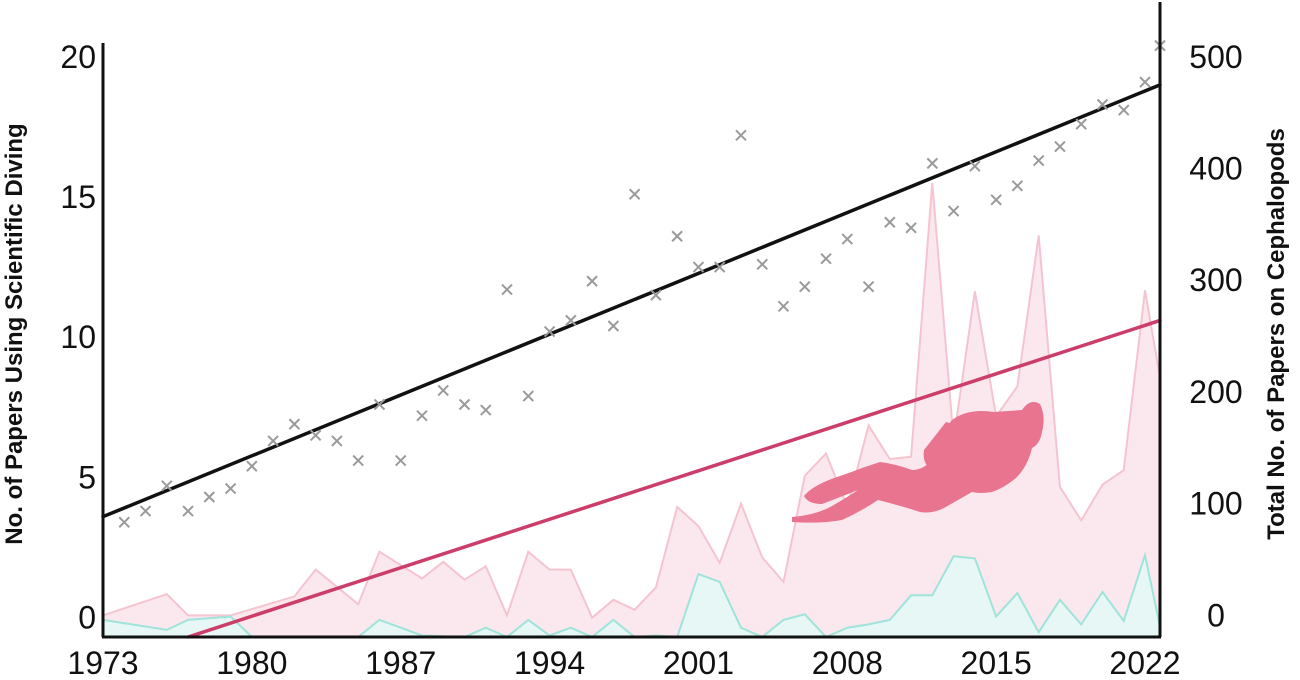  What do you see at coordinates (400, 662) in the screenshot?
I see `x-tick-label: 1987` at bounding box center [400, 662].